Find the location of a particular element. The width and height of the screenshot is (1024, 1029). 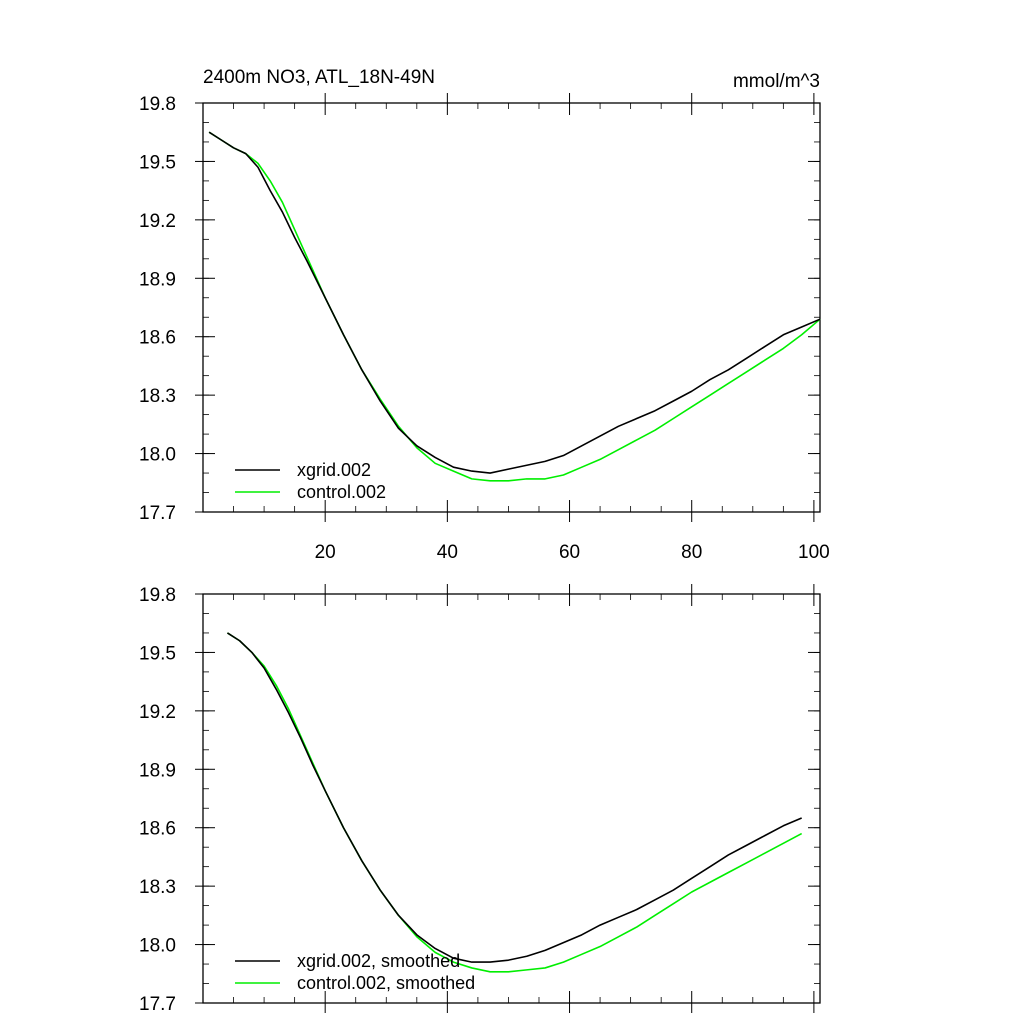

units-label: mmol/m^3 is located at coordinates (776, 81).